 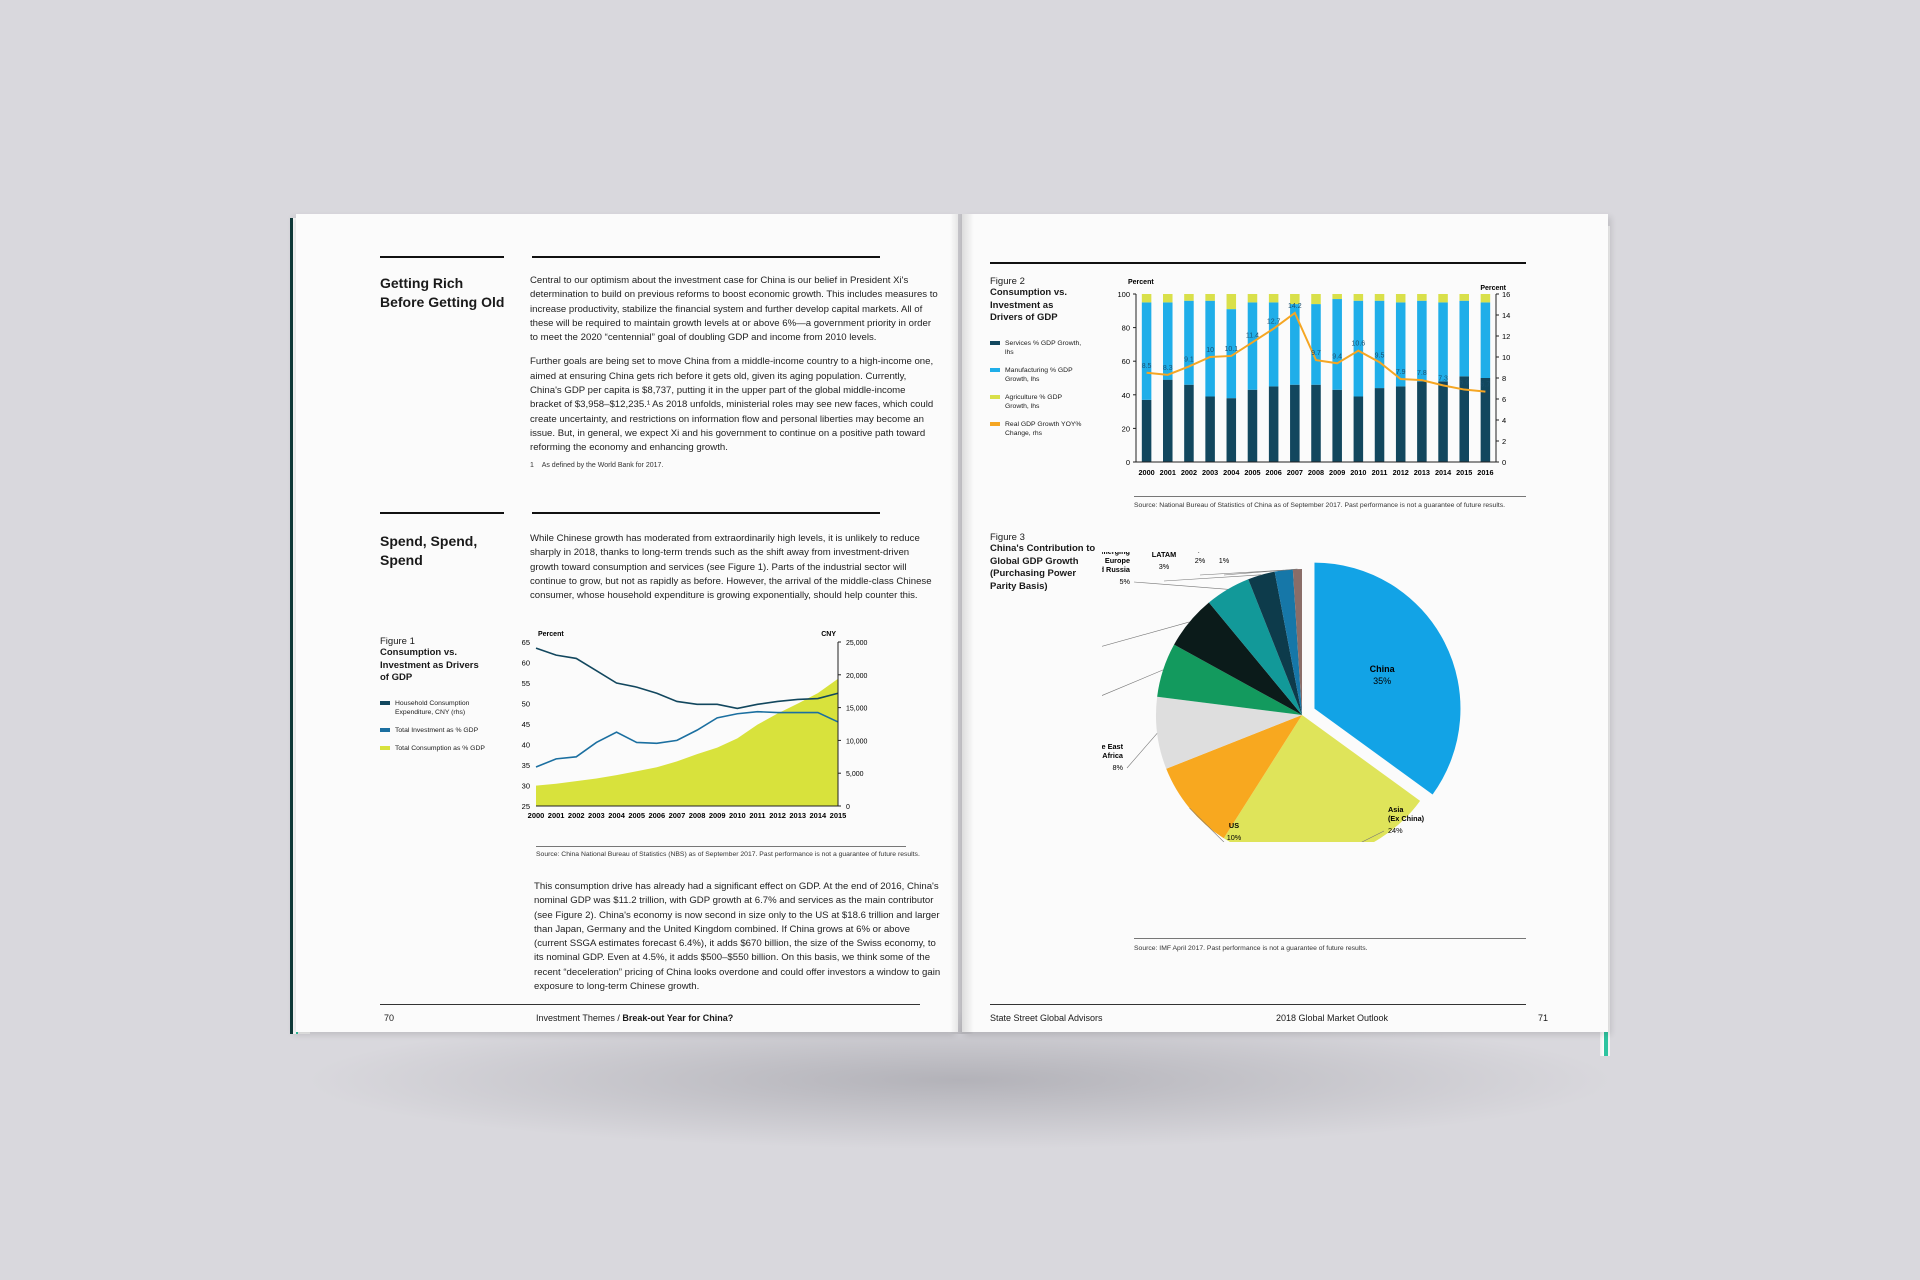 What do you see at coordinates (1046, 1018) in the screenshot?
I see `publisher: State Street Global Advisors` at bounding box center [1046, 1018].